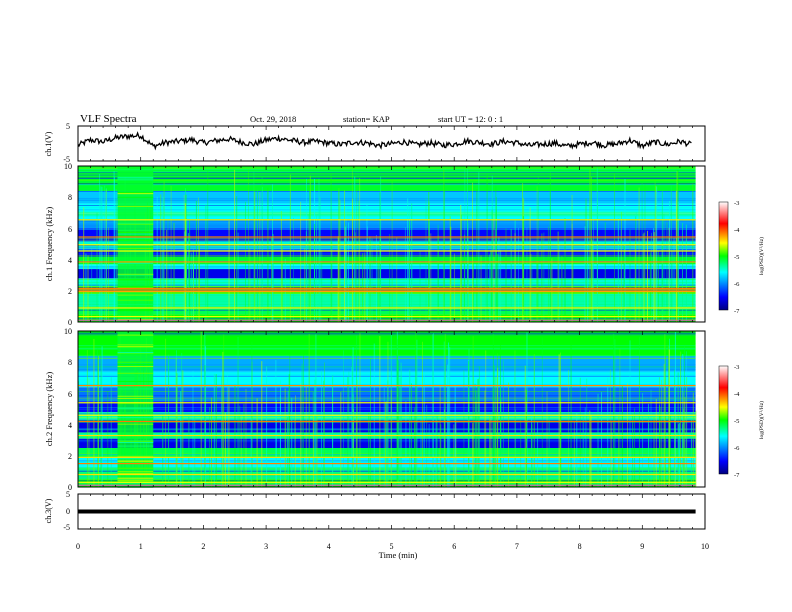  Describe the element at coordinates (68, 331) in the screenshot. I see `ch2-ytick-10: 10` at that location.